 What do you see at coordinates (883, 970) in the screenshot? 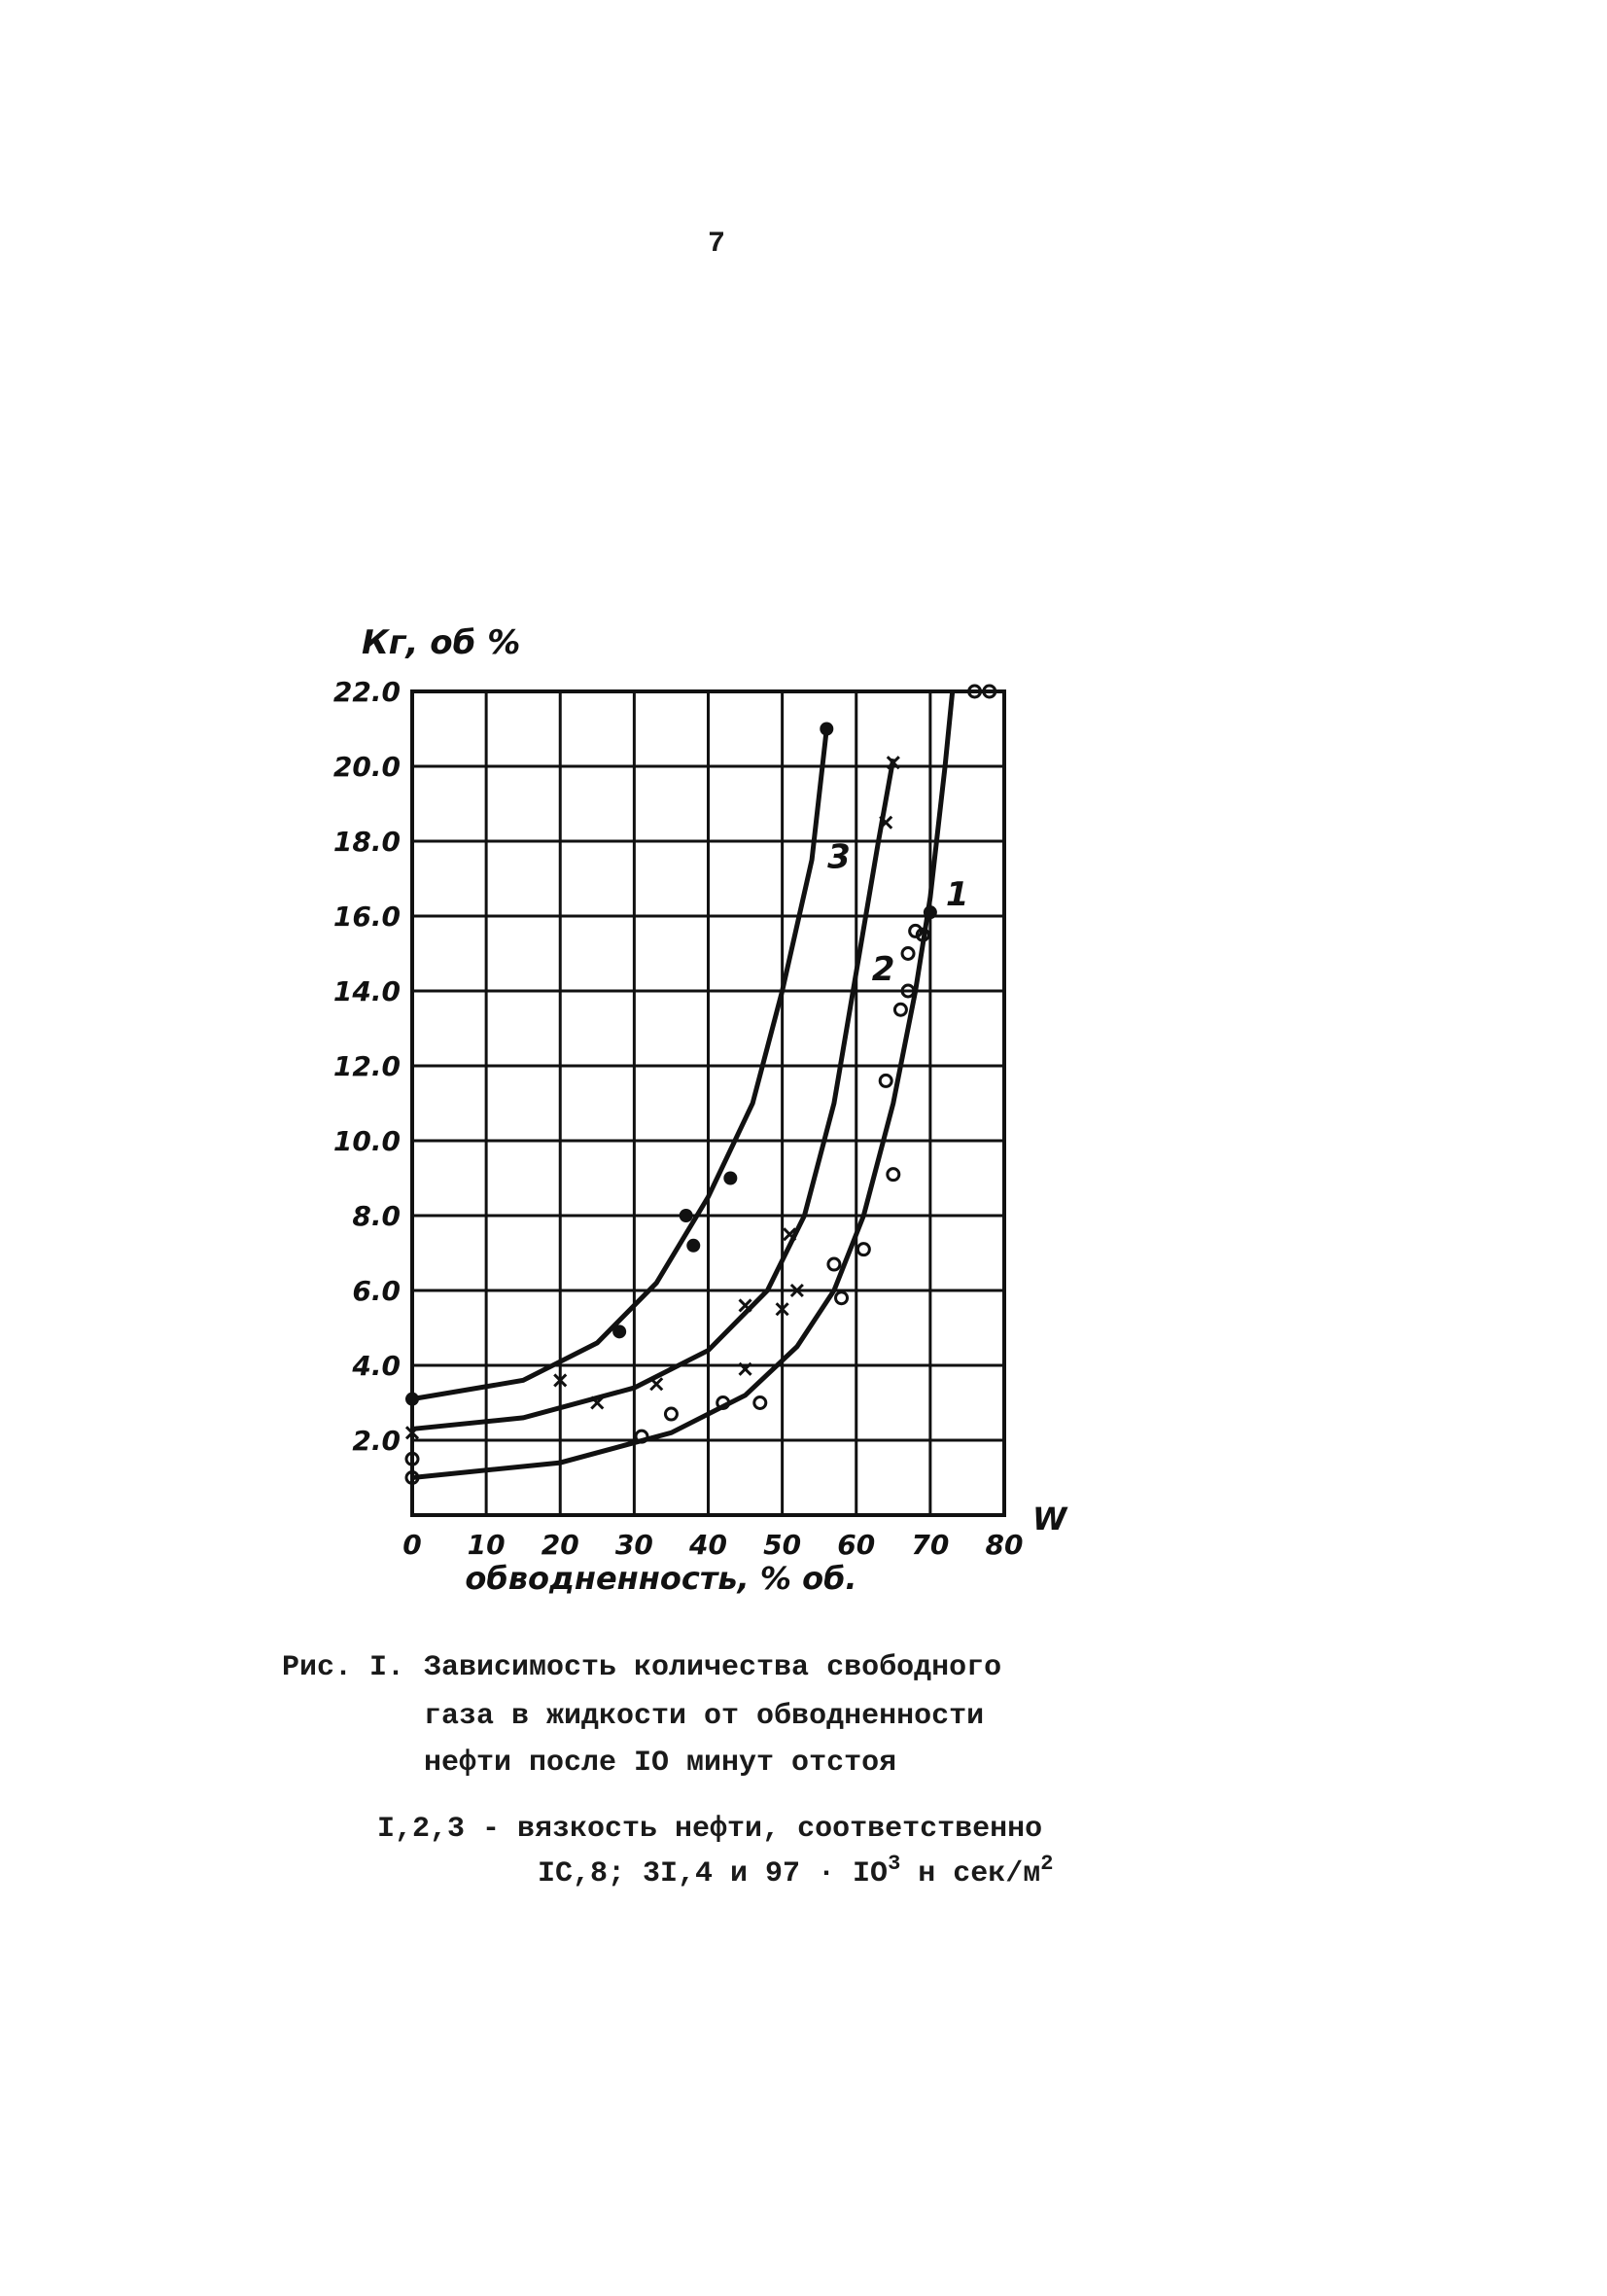
I see `curve-label: 2` at bounding box center [883, 970].